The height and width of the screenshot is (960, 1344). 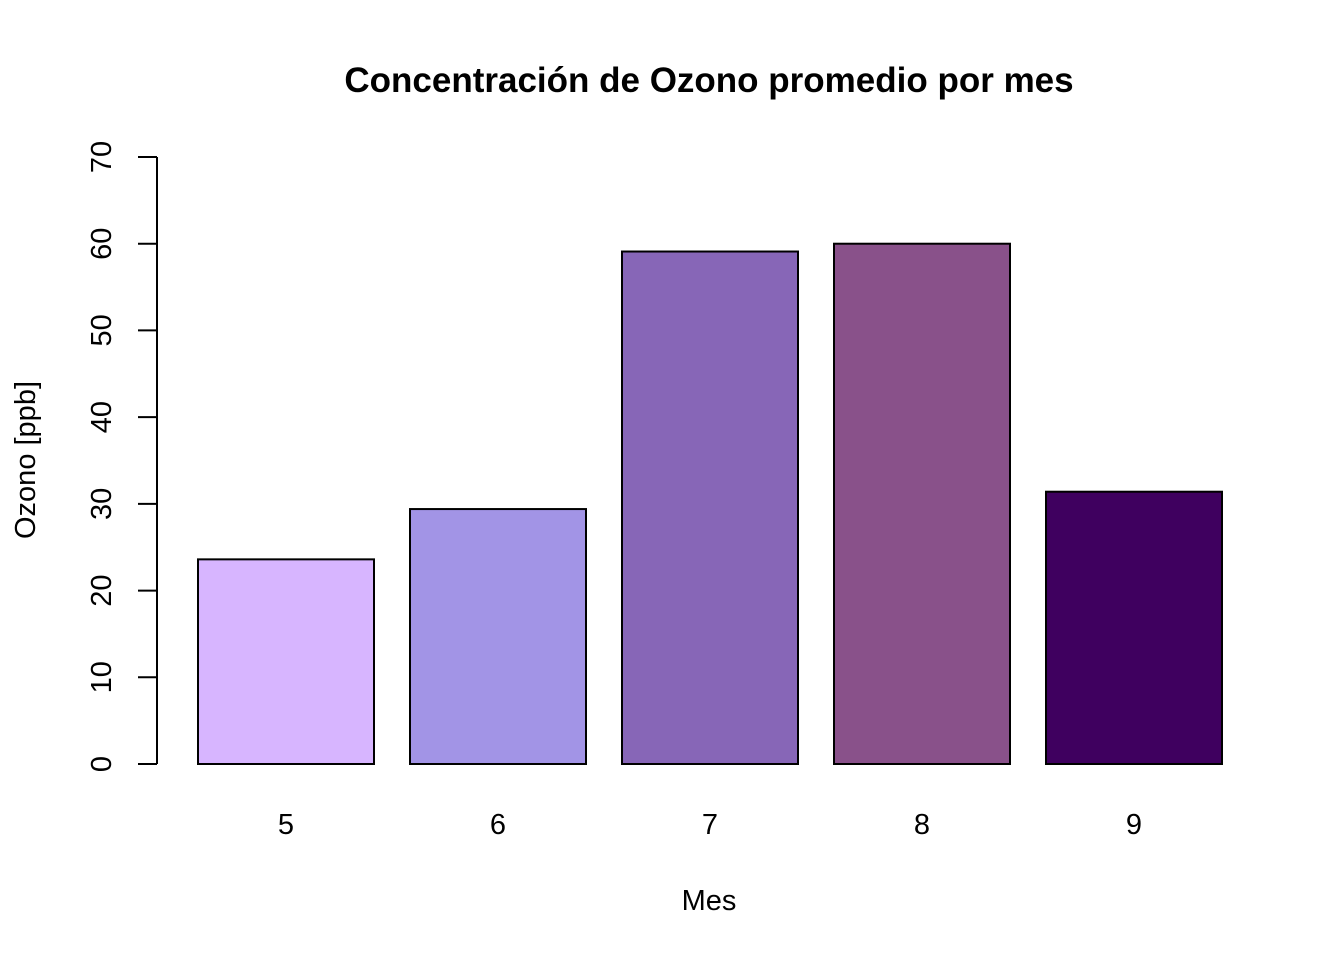 I want to click on chart-title: Concentración de Ozono promedio por mes, so click(x=708, y=80).